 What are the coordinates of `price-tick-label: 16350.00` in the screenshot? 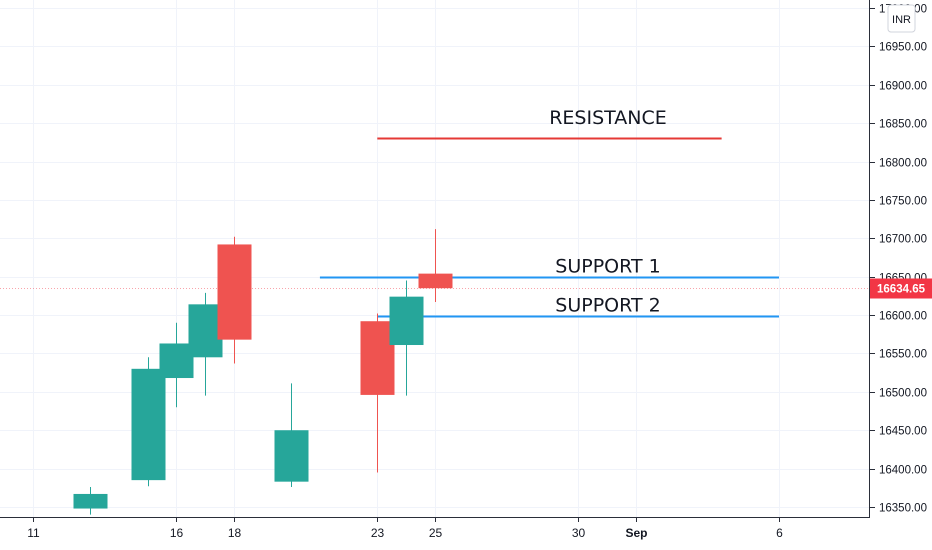 It's located at (903, 509).